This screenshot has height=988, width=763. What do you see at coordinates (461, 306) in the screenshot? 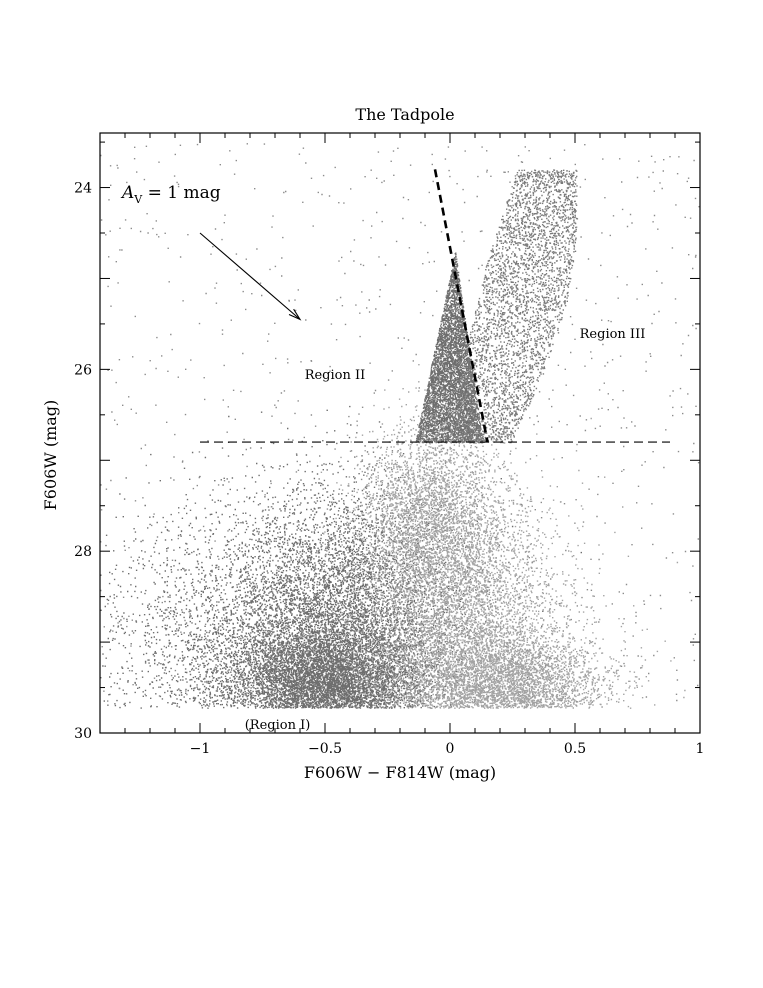
I see `color-cut-line` at bounding box center [461, 306].